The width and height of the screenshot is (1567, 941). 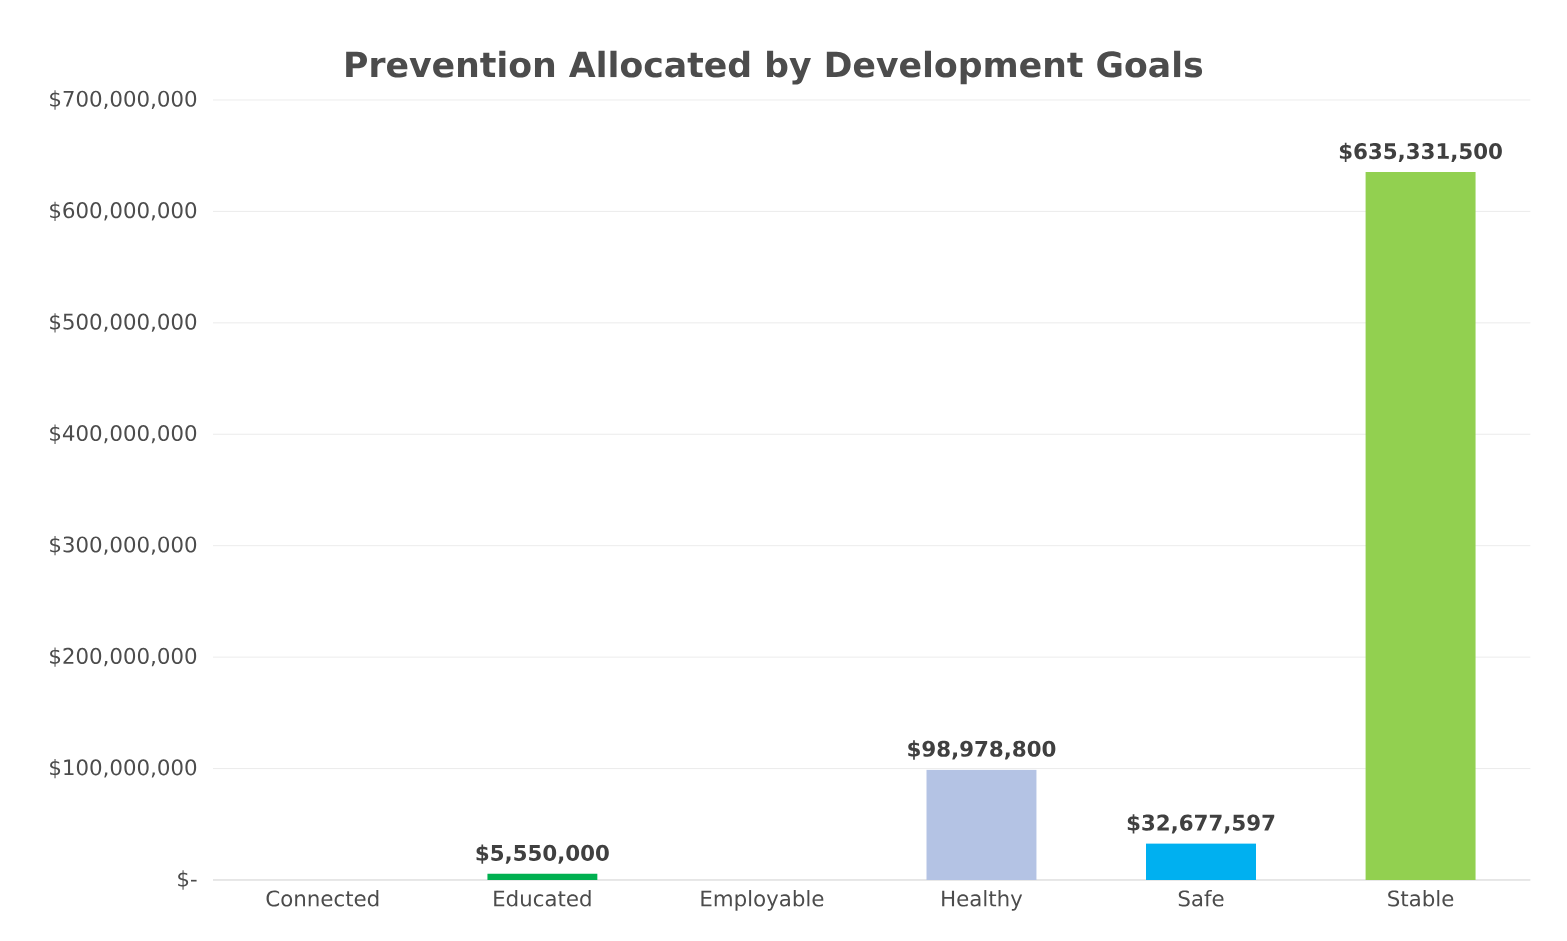 I want to click on data-label: $32,677,597, so click(x=1201, y=824).